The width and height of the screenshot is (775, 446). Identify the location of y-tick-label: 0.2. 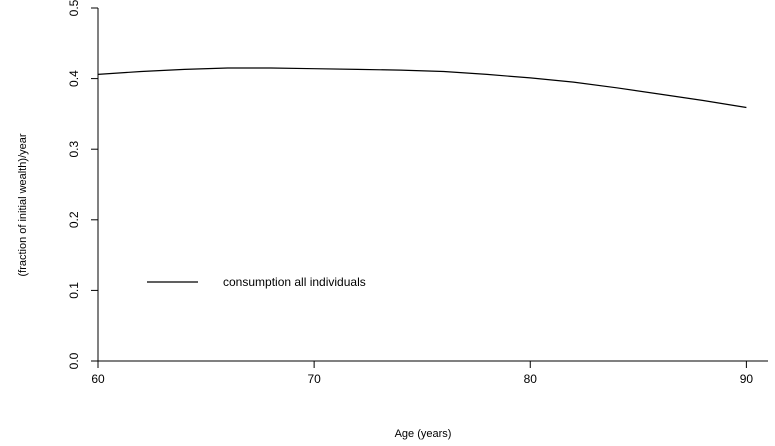
(74, 219).